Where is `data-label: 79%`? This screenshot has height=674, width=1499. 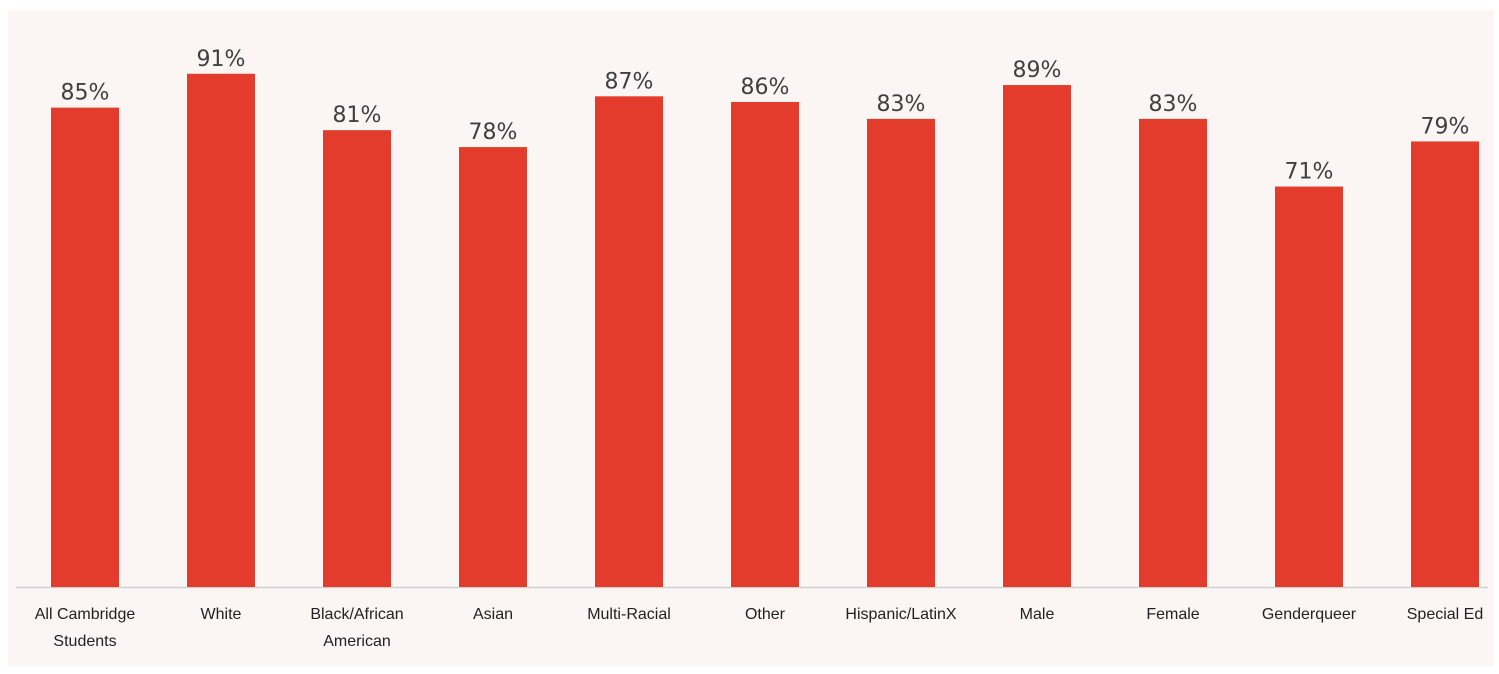 data-label: 79% is located at coordinates (1445, 126).